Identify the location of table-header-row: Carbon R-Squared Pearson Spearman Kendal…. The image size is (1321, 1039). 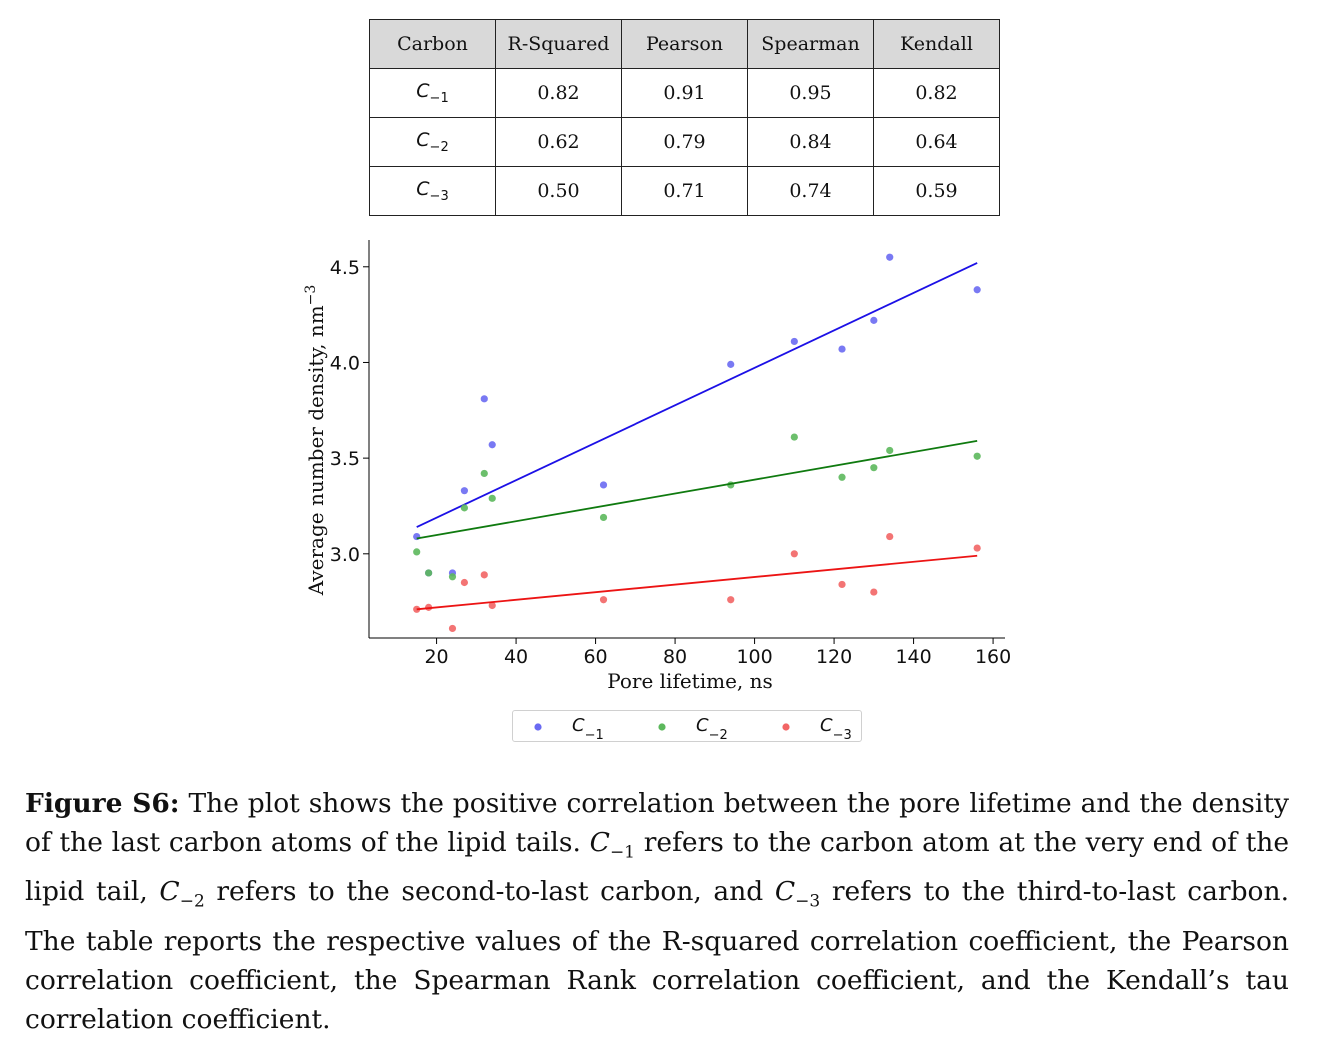
(684, 44).